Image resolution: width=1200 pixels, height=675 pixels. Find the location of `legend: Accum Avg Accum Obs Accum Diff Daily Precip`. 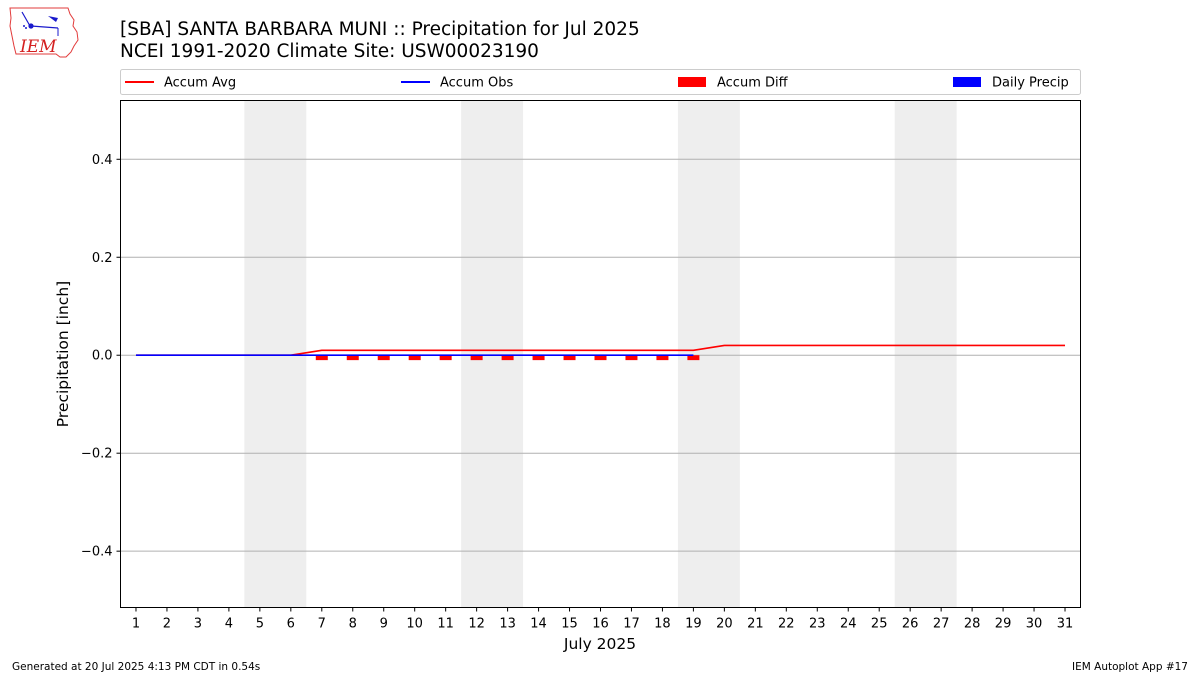

legend: Accum Avg Accum Obs Accum Diff Daily Precip is located at coordinates (600, 82).